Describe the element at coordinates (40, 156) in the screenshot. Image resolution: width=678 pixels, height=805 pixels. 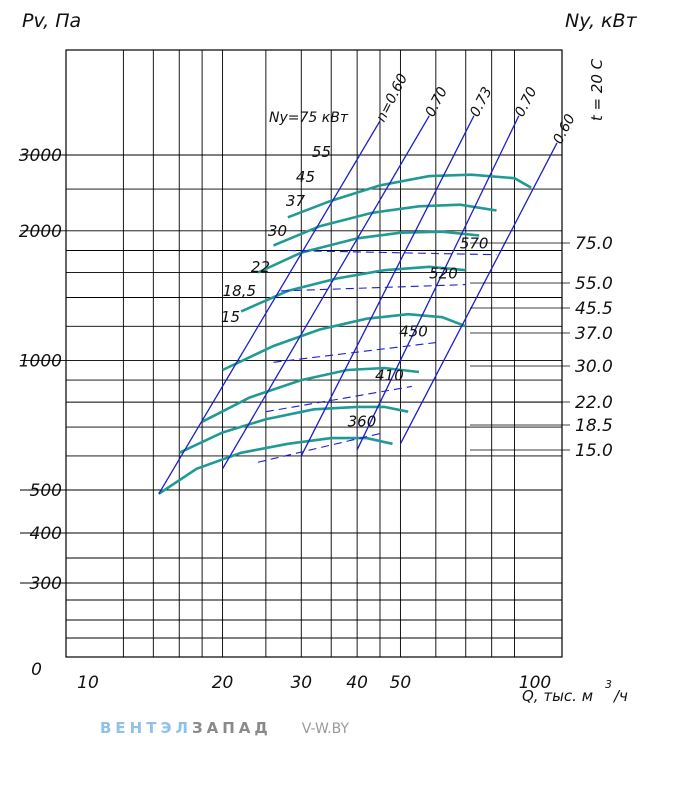
I see `y-tick-label: 3000` at that location.